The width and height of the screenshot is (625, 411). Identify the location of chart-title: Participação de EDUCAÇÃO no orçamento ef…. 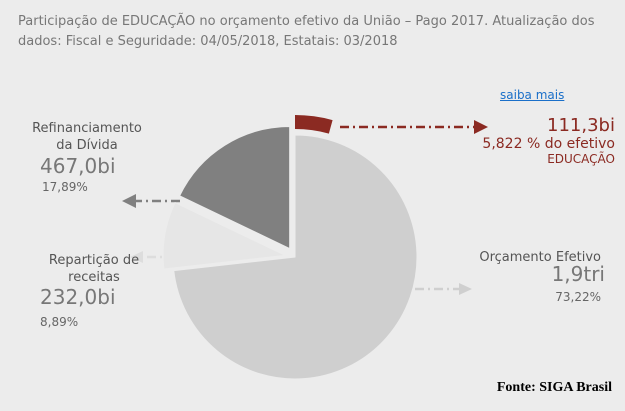
(306, 31).